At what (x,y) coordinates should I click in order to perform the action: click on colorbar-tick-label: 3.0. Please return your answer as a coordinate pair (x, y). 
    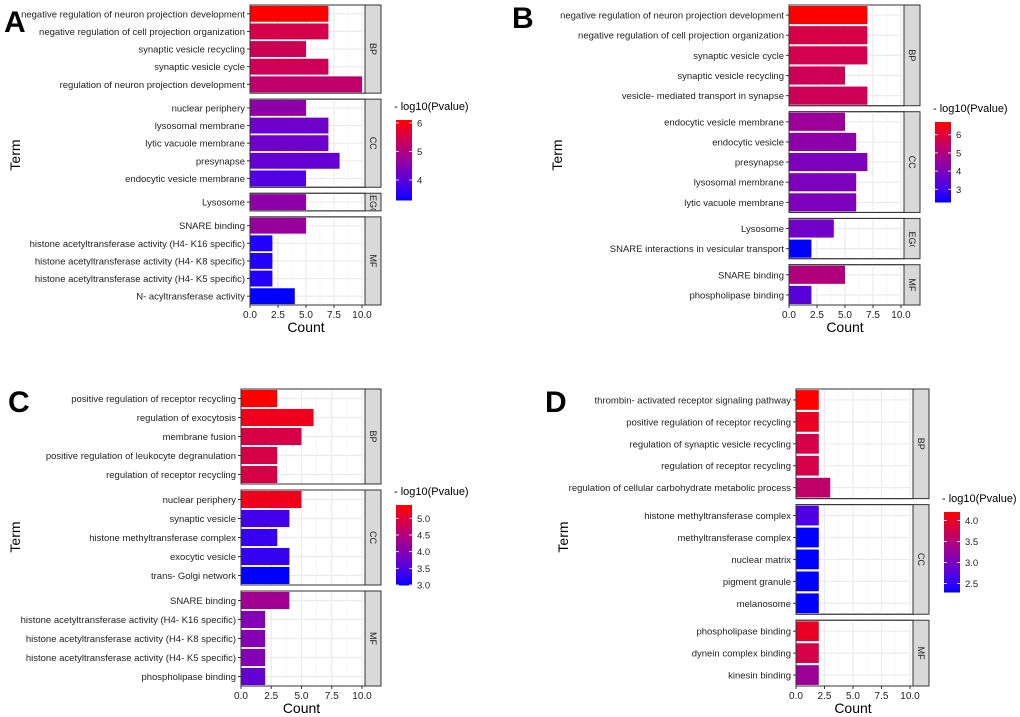
    Looking at the image, I should click on (971, 563).